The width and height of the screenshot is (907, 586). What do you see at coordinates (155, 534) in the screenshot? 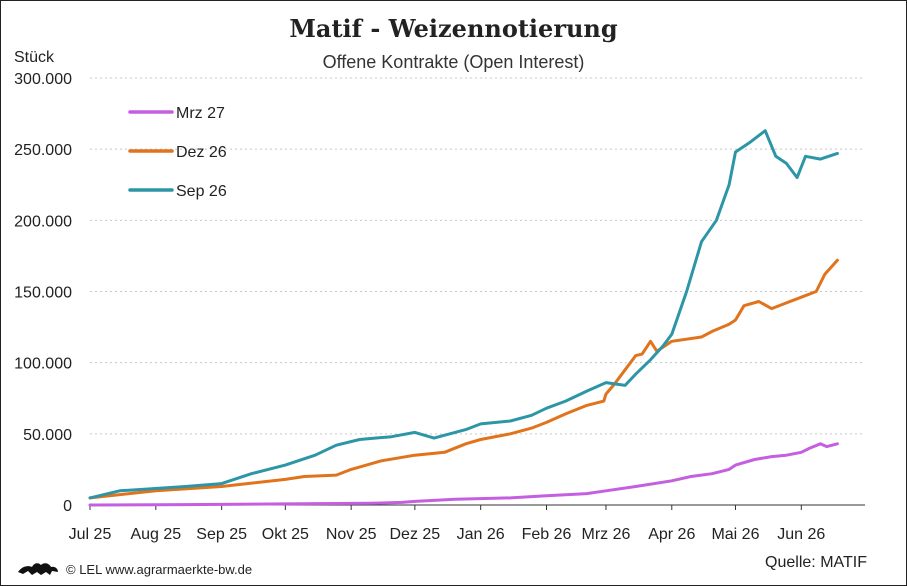
I see `x-tick-label: Aug 25` at bounding box center [155, 534].